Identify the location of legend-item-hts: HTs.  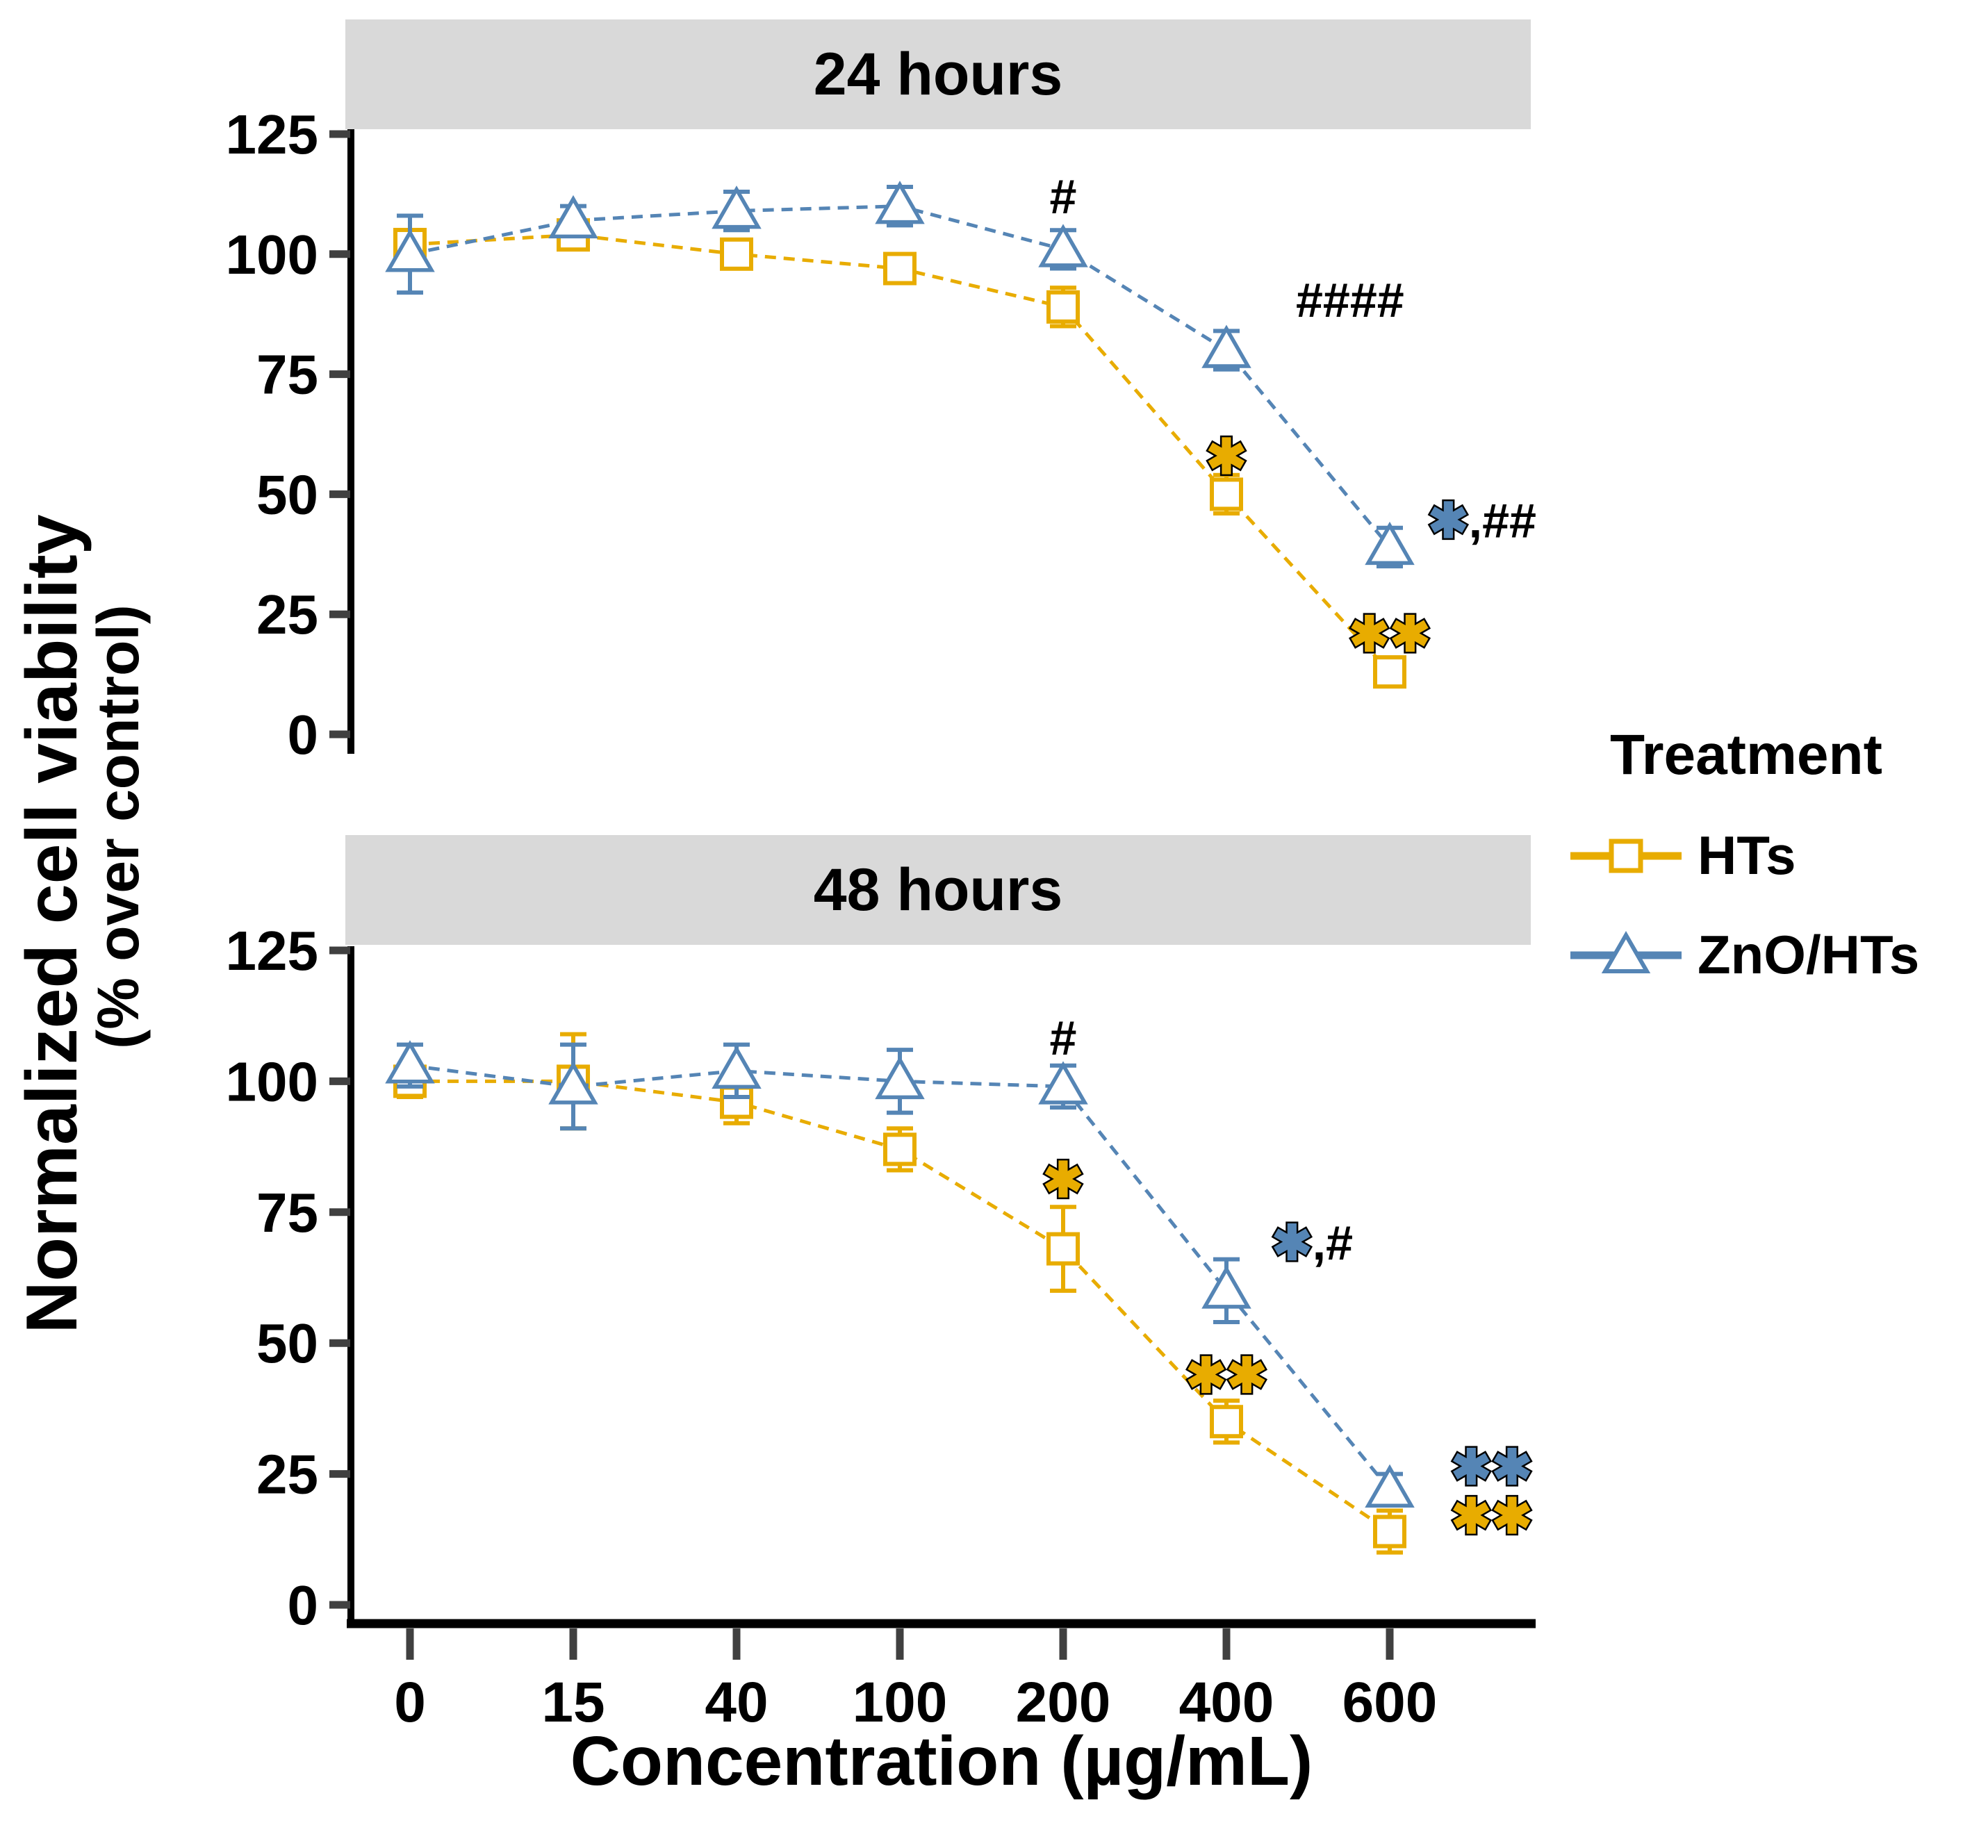
(1775, 856).